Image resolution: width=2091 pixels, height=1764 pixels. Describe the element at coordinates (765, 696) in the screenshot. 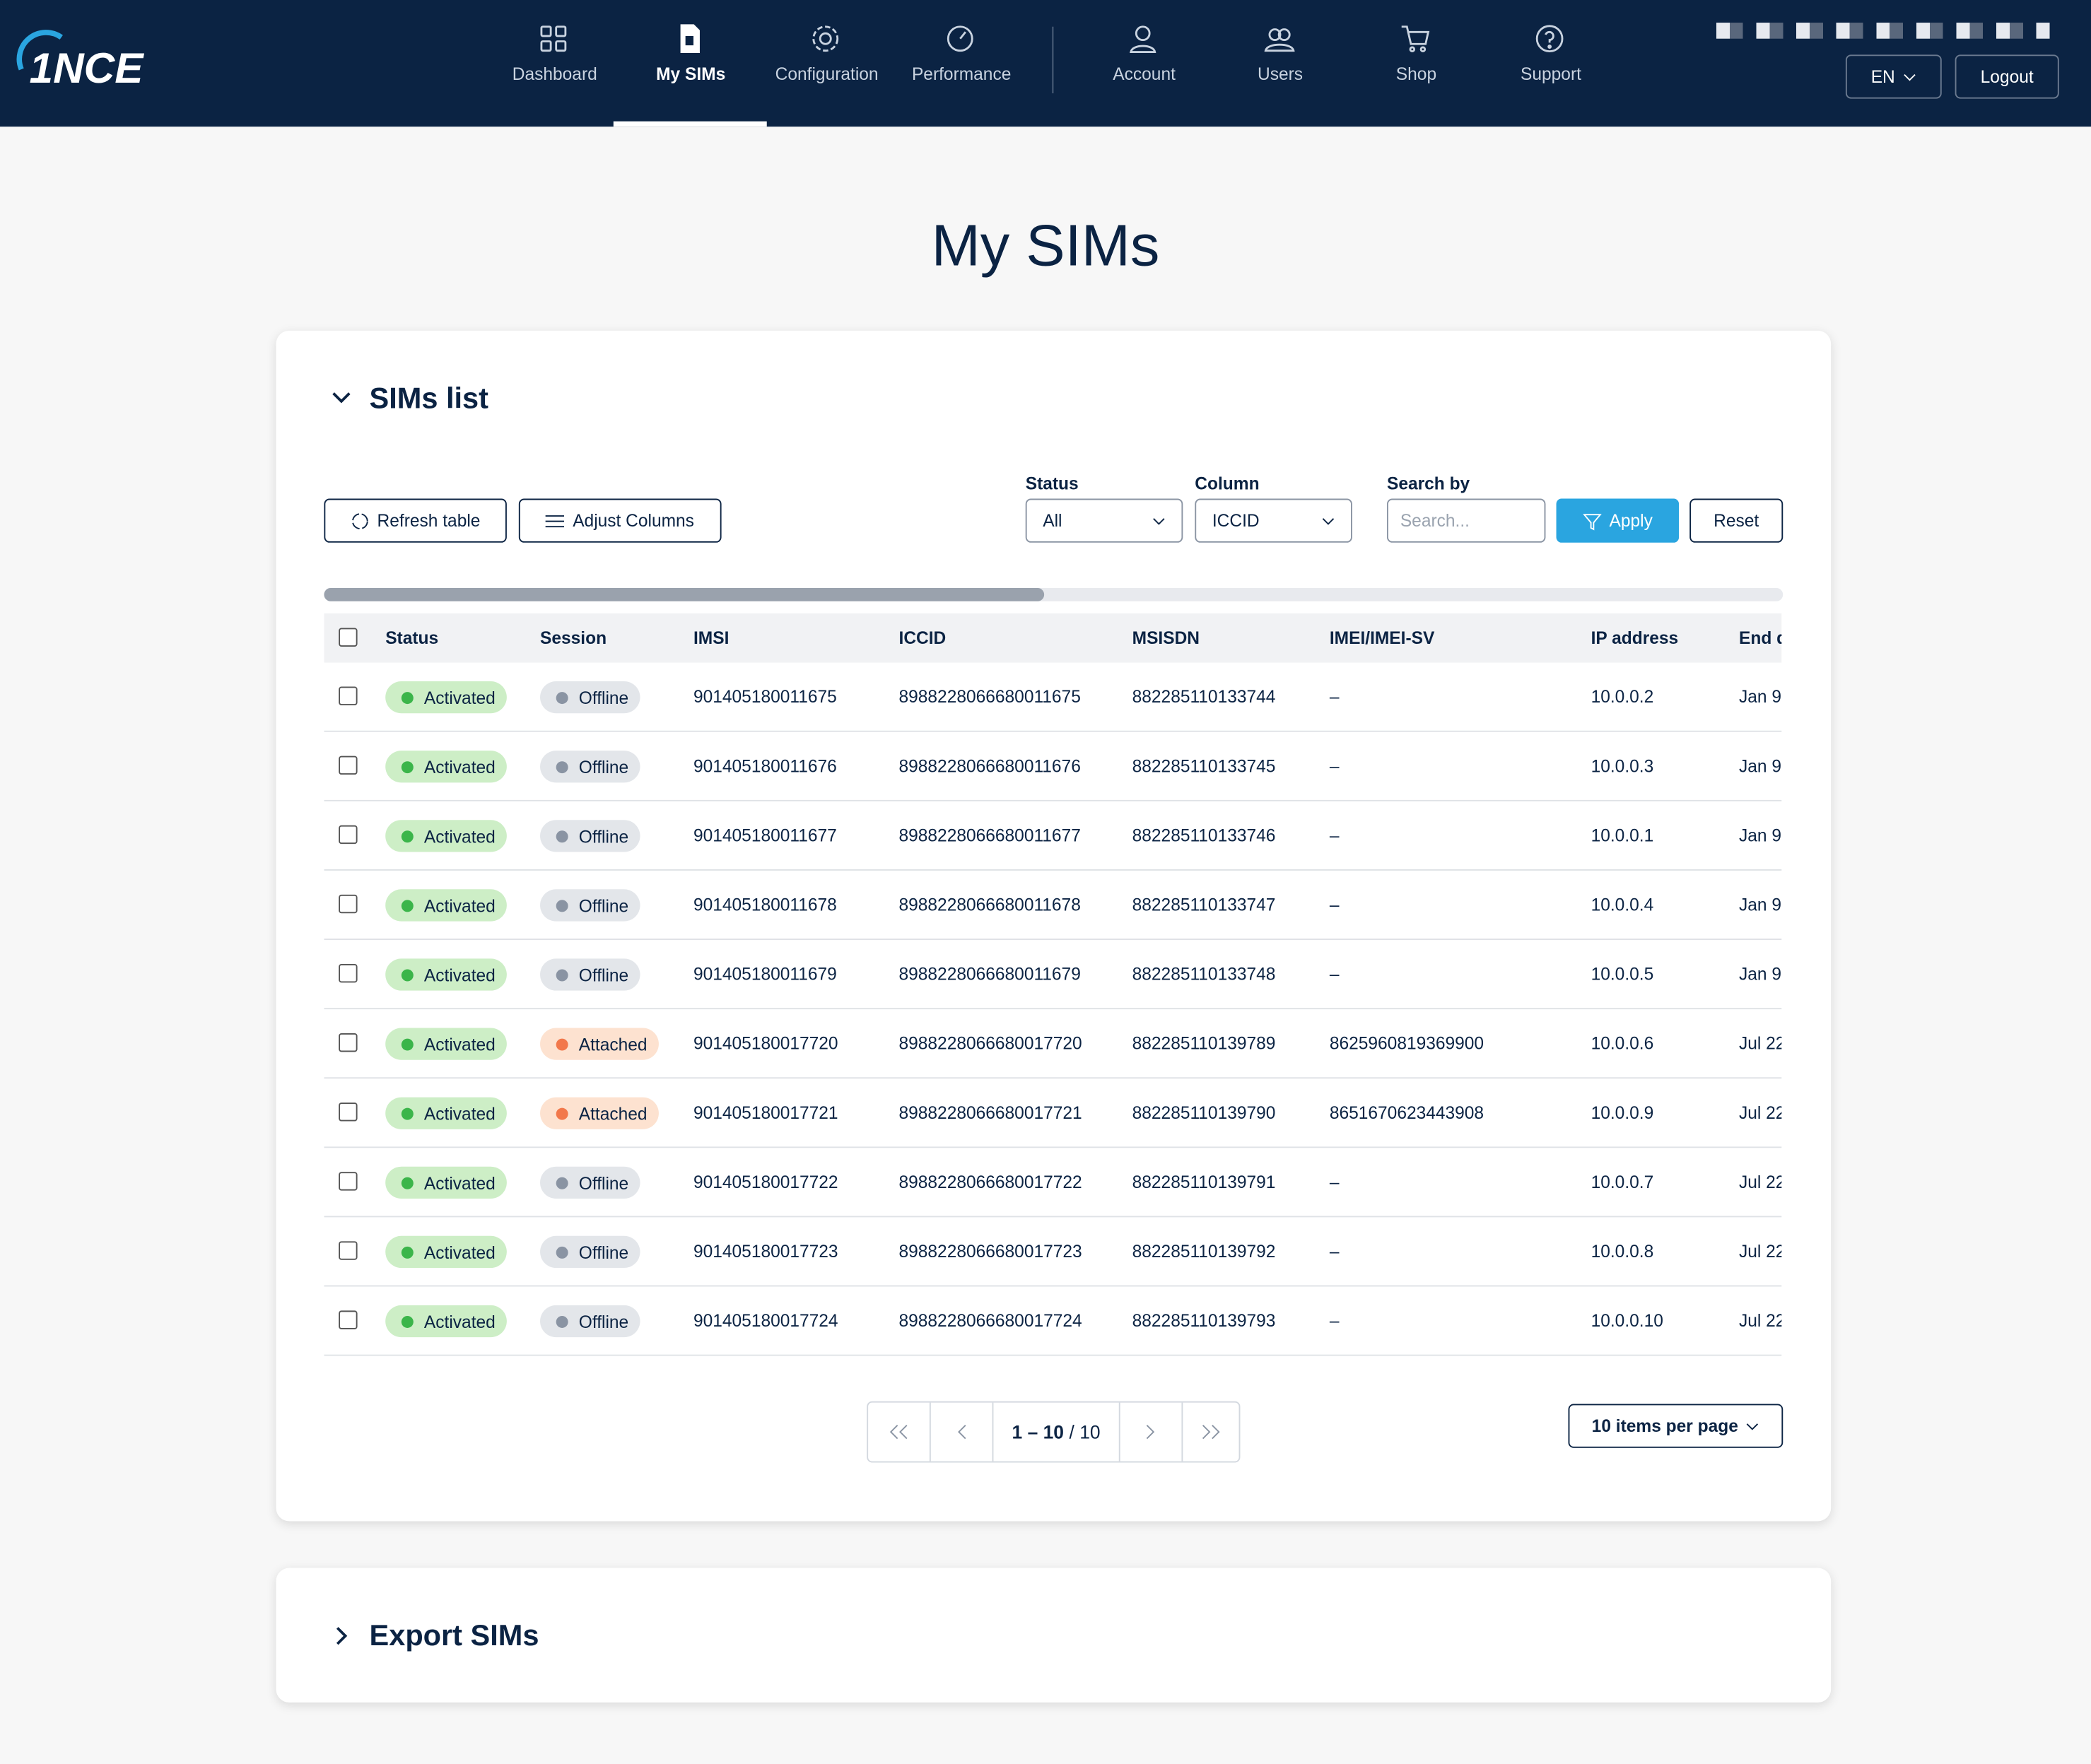

I see `table-cell: 901405180011675` at that location.